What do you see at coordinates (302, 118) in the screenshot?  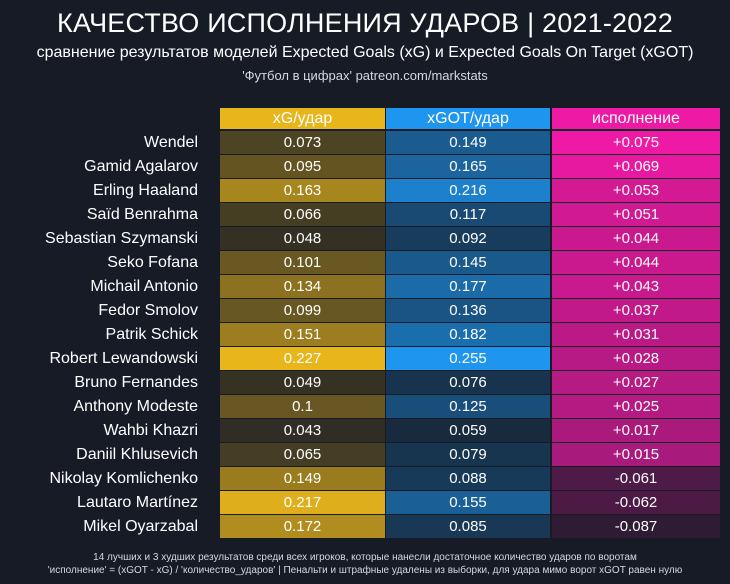 I see `column-header-xg: xG/удар` at bounding box center [302, 118].